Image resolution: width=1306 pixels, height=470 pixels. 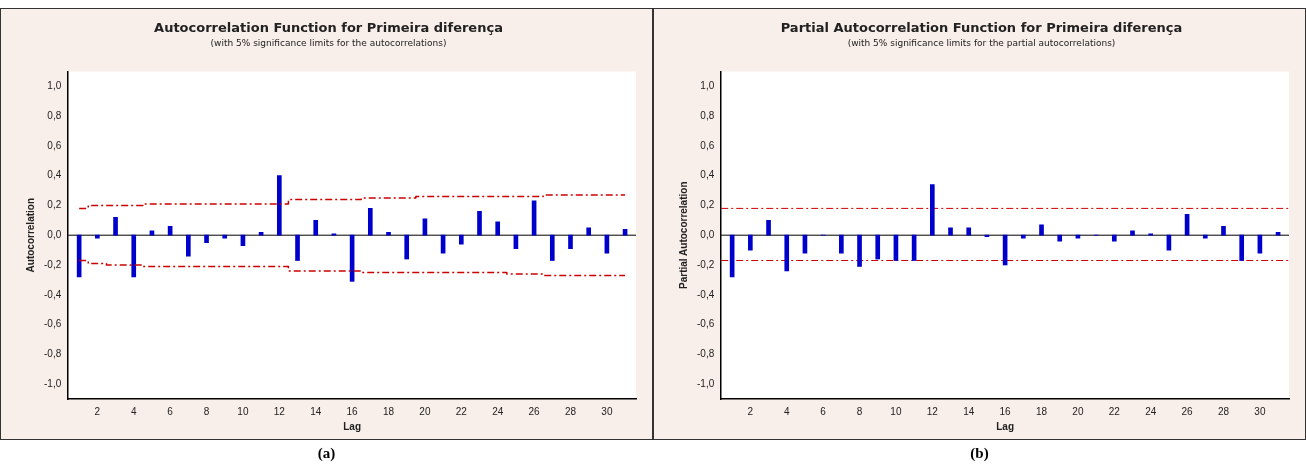 I want to click on text: (a), so click(x=326, y=453).